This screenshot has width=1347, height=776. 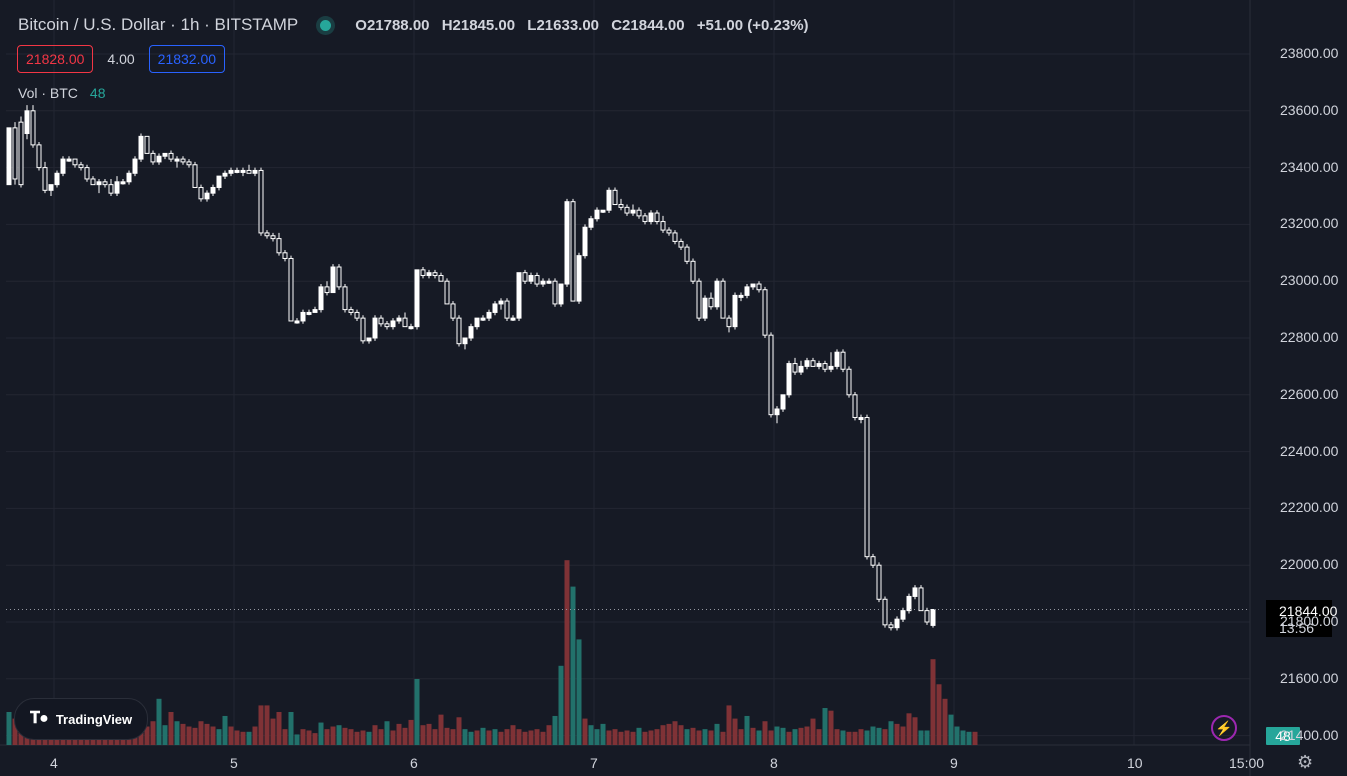 What do you see at coordinates (55, 59) in the screenshot?
I see `sell-button: 21828.00` at bounding box center [55, 59].